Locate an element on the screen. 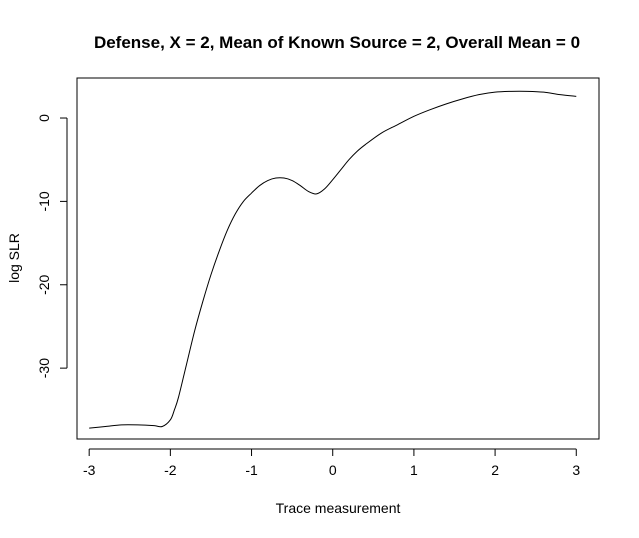  x-axis: -3 -2 -1 0 1 2 3 is located at coordinates (331, 463).